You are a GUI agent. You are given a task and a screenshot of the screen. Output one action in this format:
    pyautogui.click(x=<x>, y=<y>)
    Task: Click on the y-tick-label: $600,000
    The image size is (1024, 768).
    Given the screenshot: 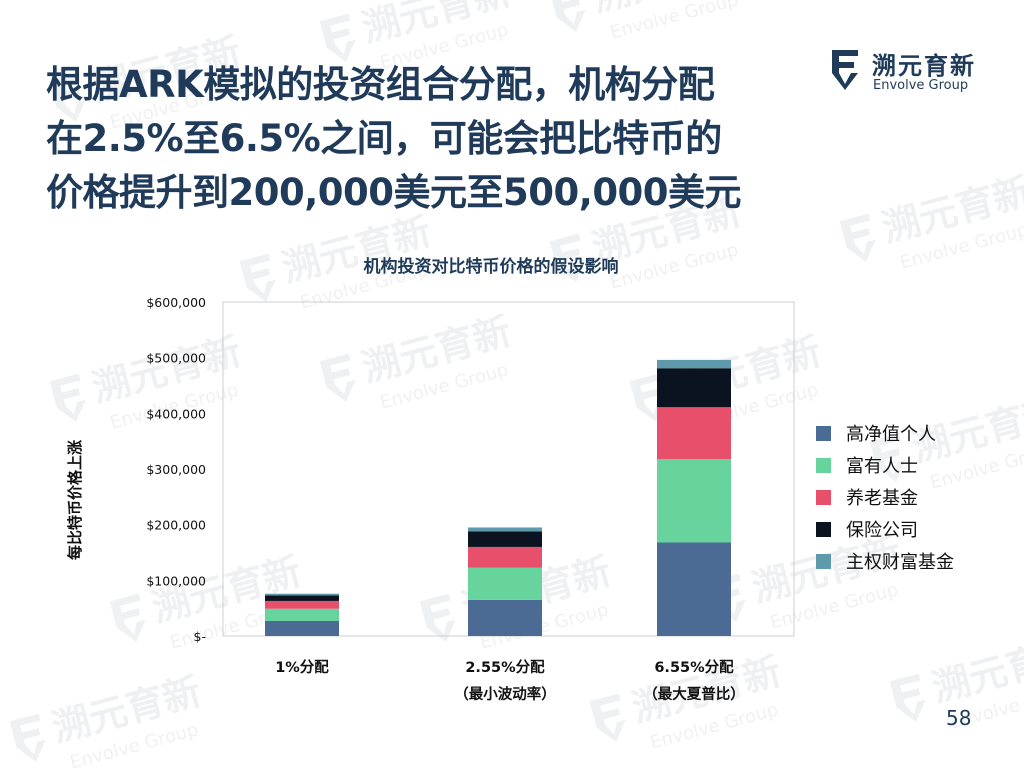 What is the action you would take?
    pyautogui.click(x=176, y=302)
    